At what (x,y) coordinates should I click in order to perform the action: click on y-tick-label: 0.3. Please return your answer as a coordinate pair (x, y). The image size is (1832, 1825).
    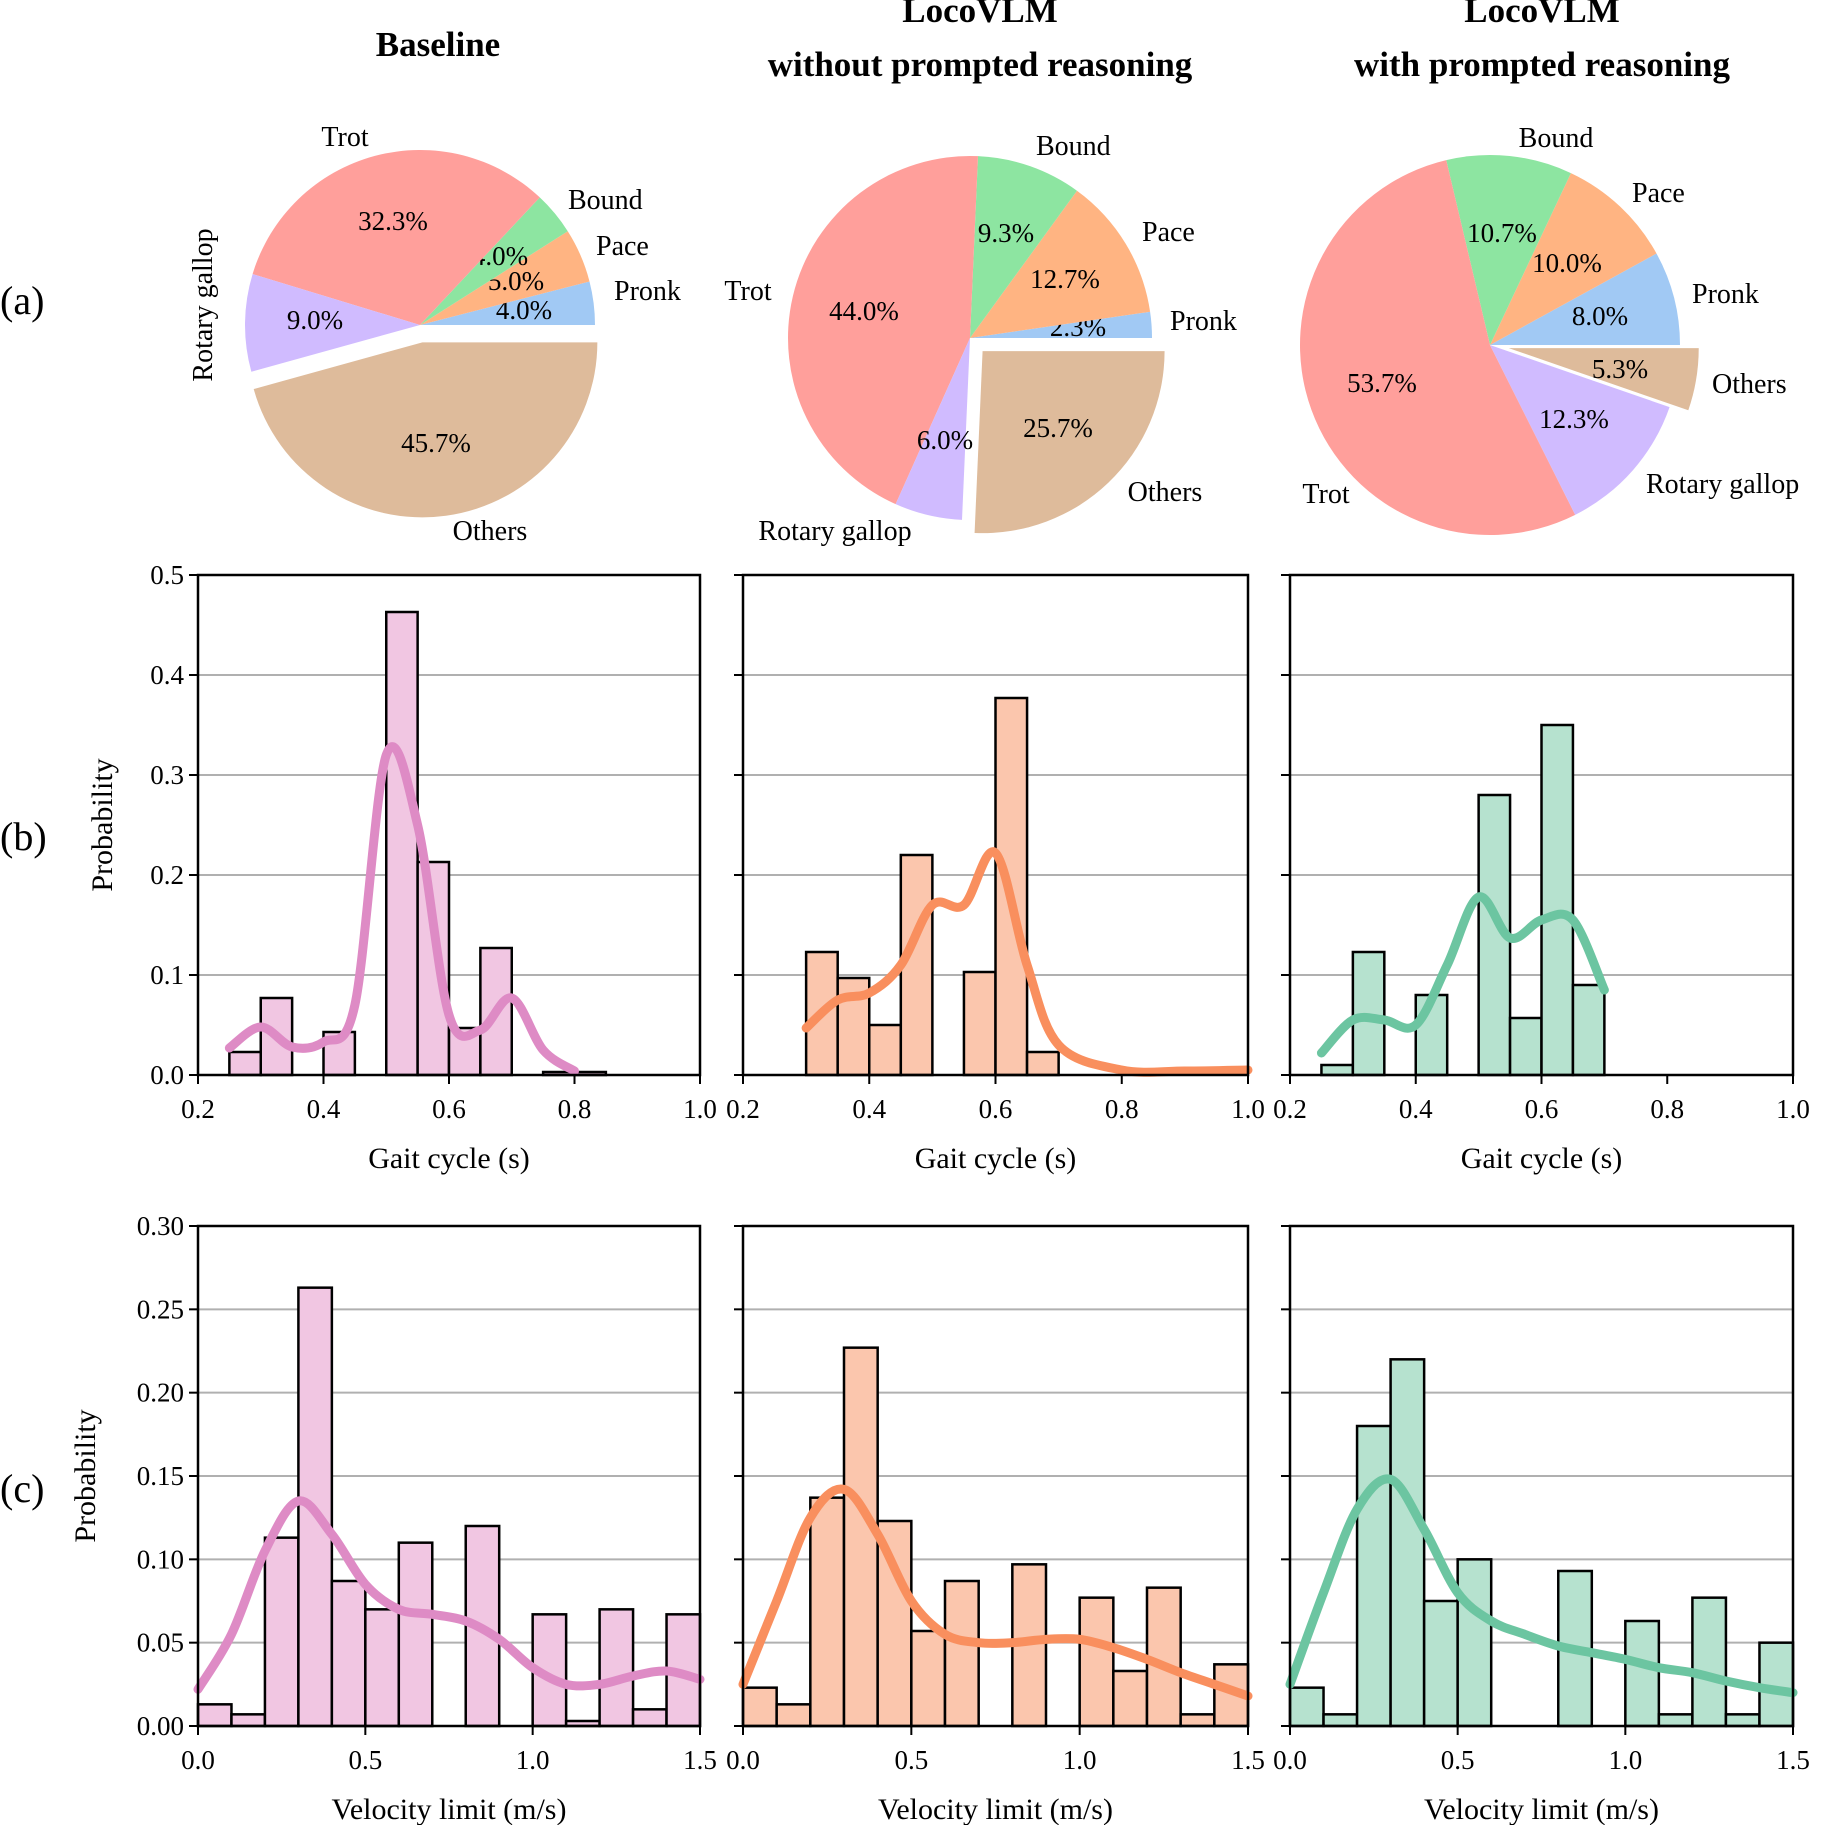
    Looking at the image, I should click on (167, 775).